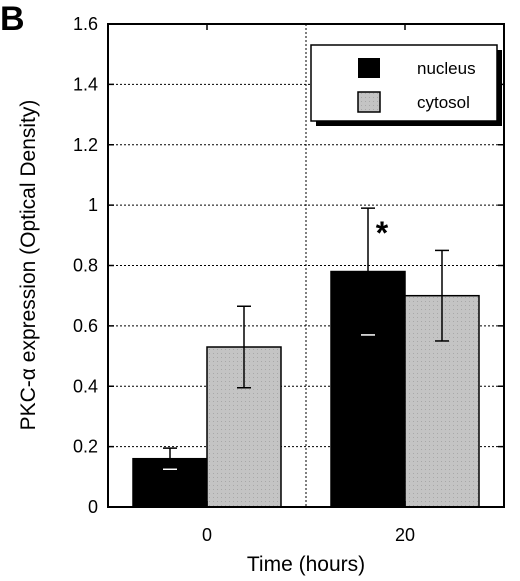  I want to click on legend: nucleus cytosol, so click(406, 85).